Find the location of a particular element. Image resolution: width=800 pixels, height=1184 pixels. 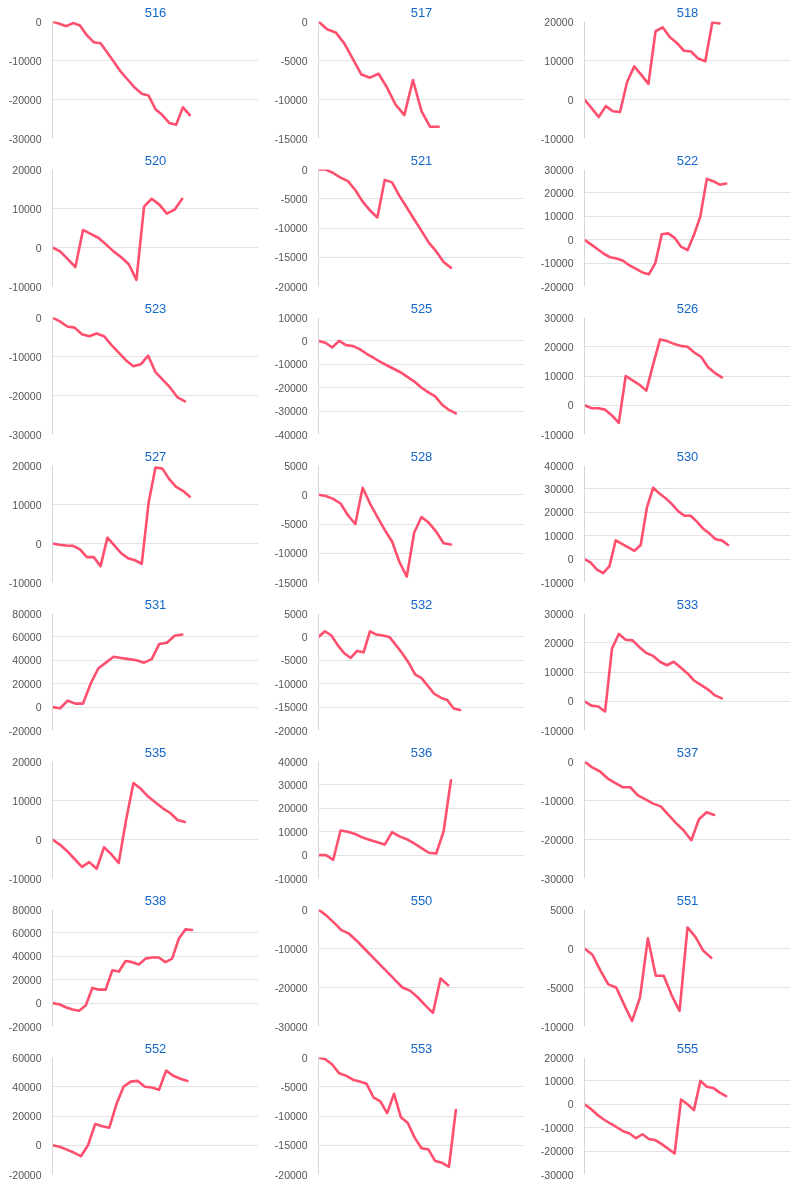

chart-title: 527 is located at coordinates (155, 456).